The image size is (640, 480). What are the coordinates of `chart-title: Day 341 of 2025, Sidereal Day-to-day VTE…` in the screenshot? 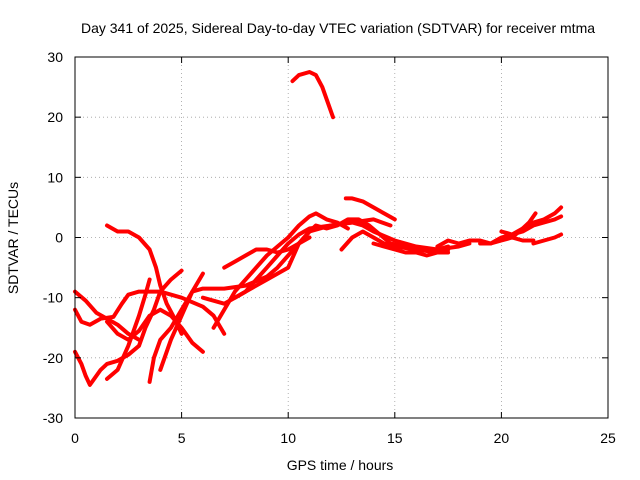 It's located at (338, 28).